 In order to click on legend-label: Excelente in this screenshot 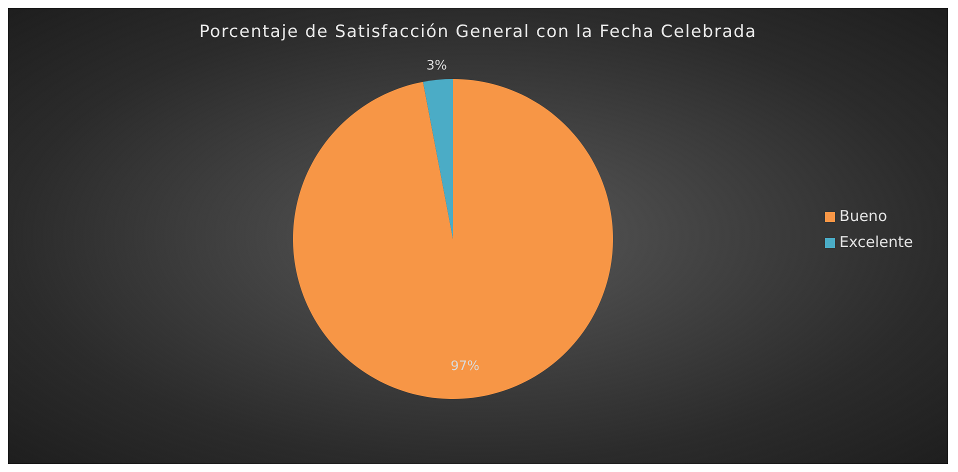, I will do `click(876, 242)`.